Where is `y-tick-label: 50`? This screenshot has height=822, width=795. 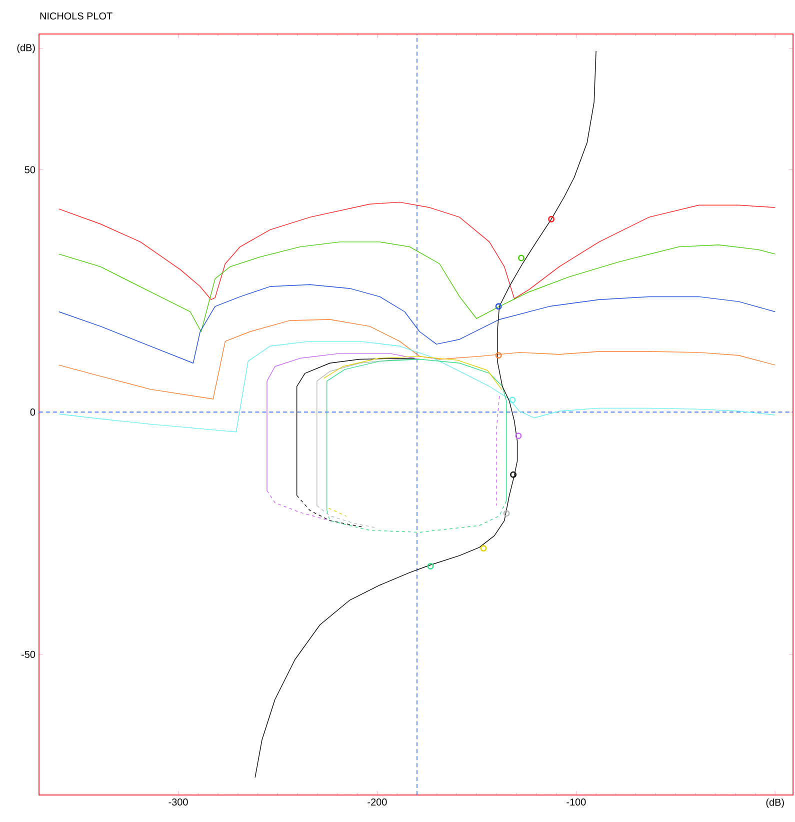 y-tick-label: 50 is located at coordinates (30, 170).